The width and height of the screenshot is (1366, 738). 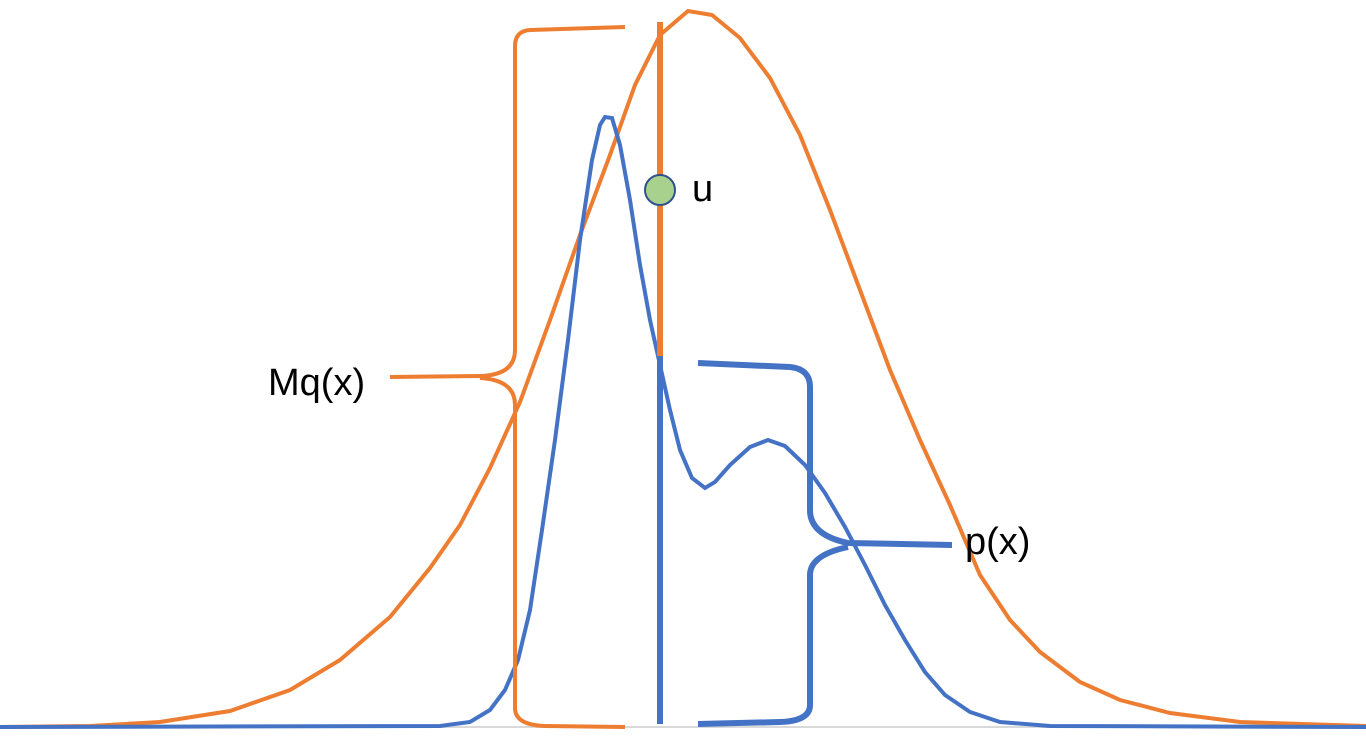 I want to click on sample-label: u, so click(x=702, y=189).